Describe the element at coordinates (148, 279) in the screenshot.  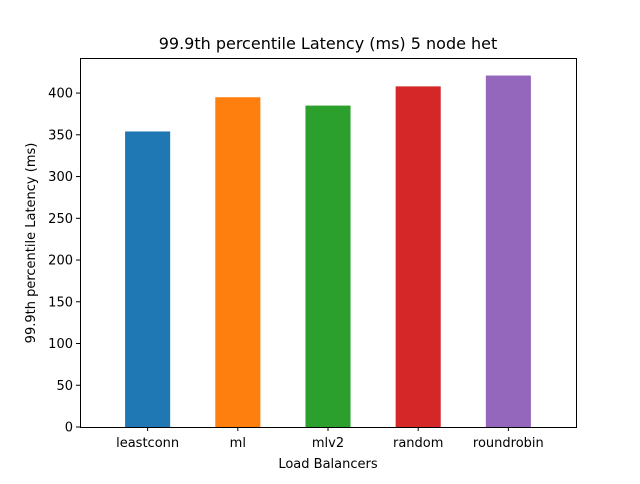
I see `bar-leastconn` at that location.